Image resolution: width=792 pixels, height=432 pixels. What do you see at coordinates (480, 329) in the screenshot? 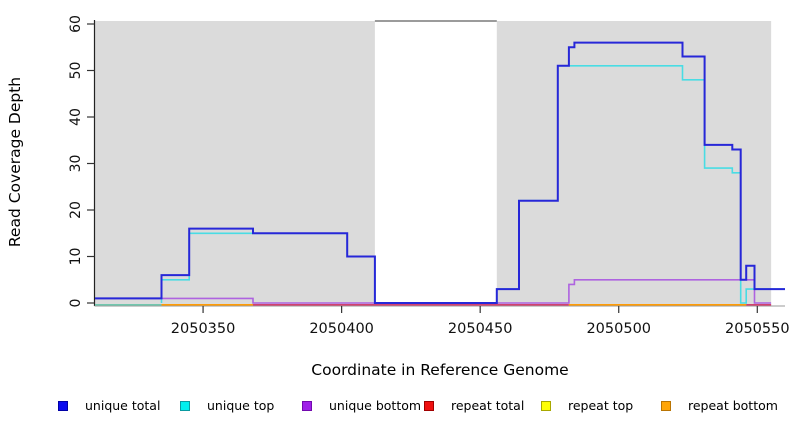
I see `x-tick-label: 2050450` at bounding box center [480, 329].